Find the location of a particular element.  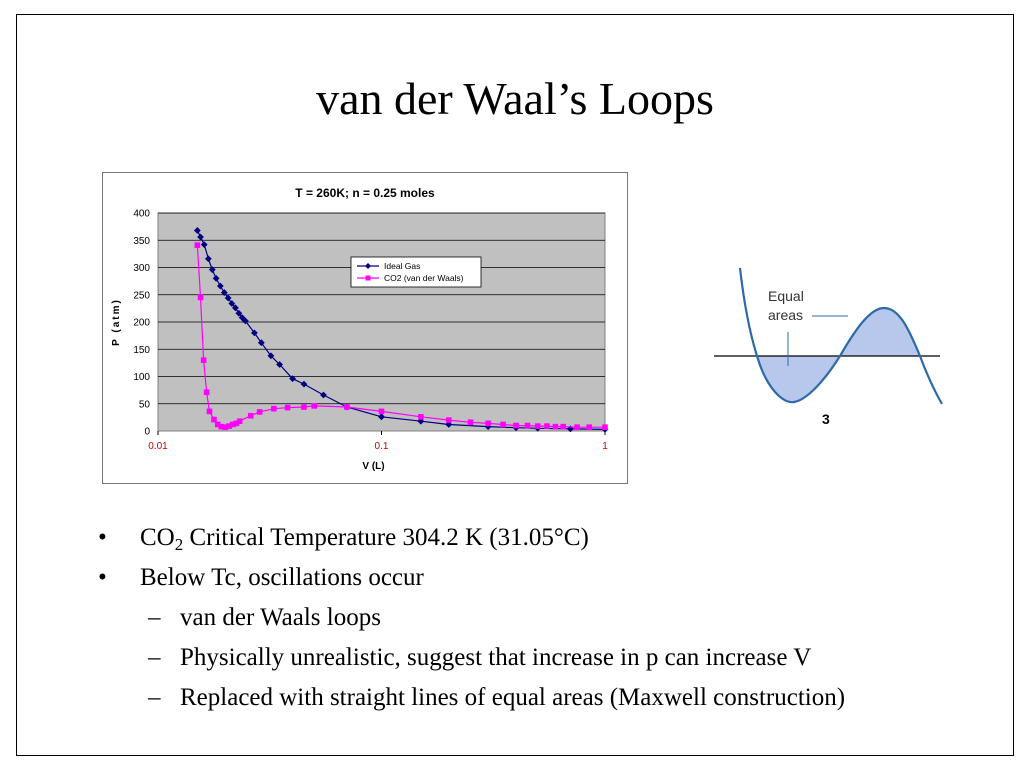

bullet-item: • Below Tc, oscillations occur is located at coordinates (471, 582).